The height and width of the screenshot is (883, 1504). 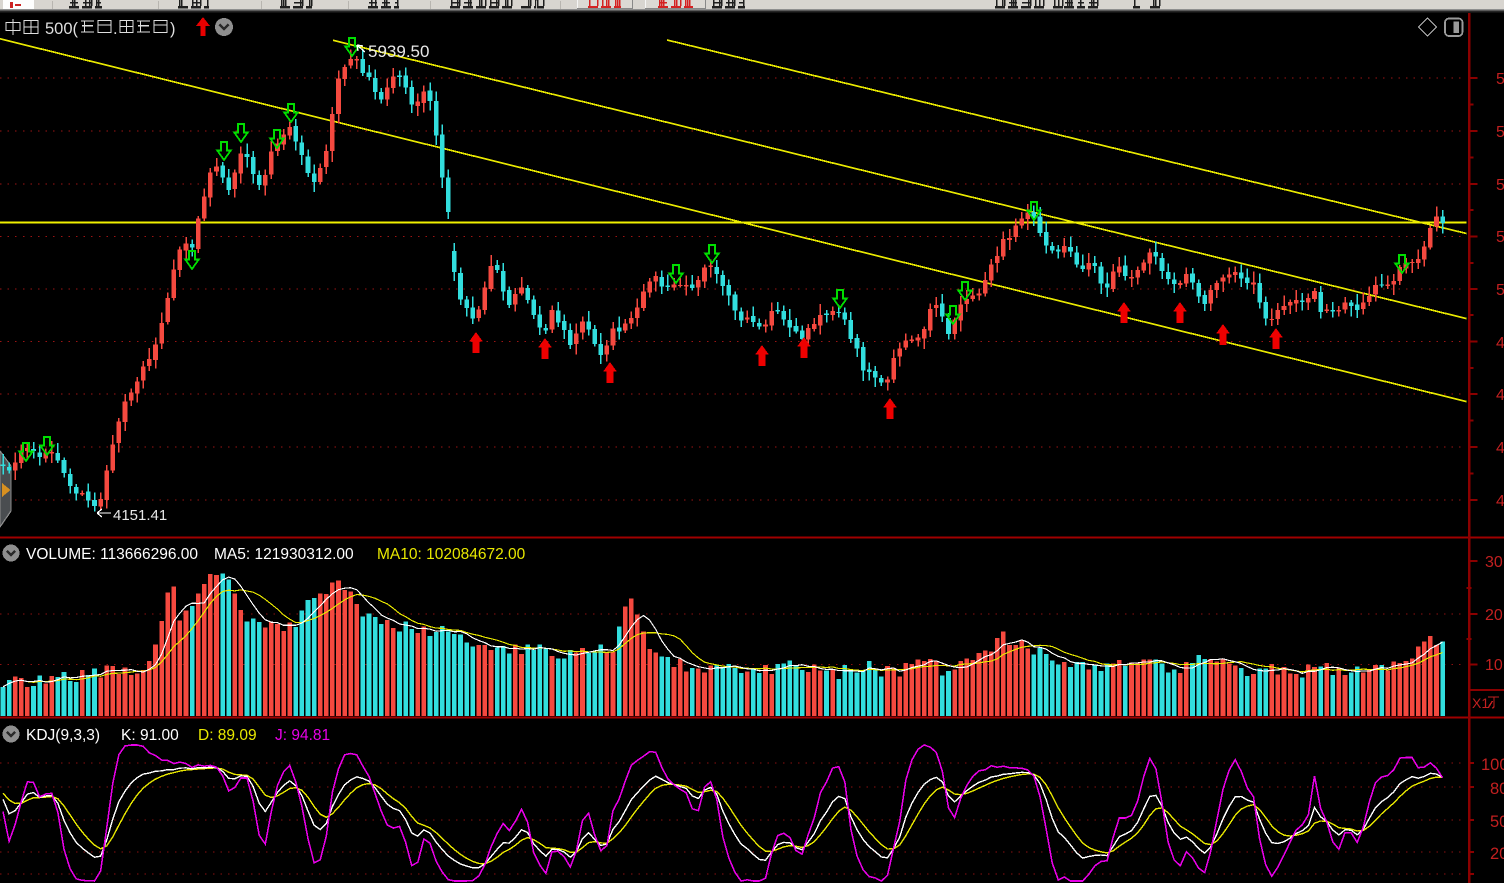 I want to click on svg-text: 100, so click(x=1492, y=765).